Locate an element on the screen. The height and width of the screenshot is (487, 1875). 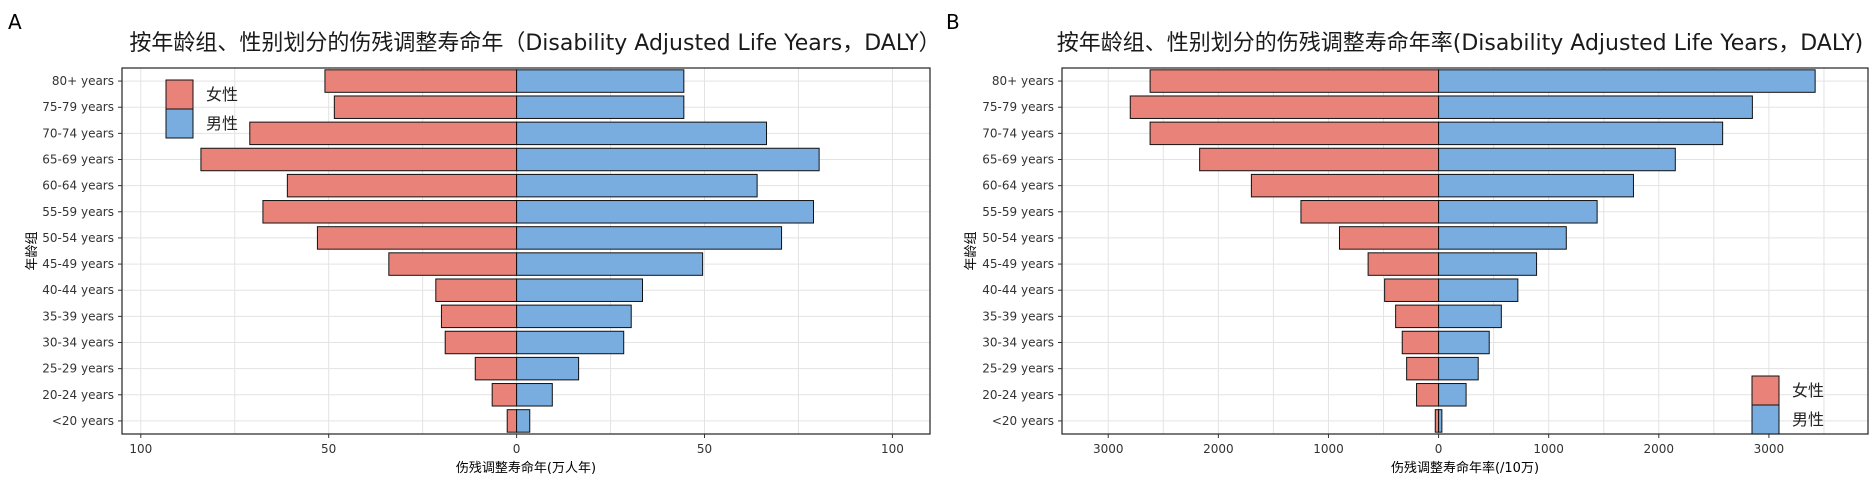
panel-b-y-tick-label: 30-34 years is located at coordinates (1018, 343).